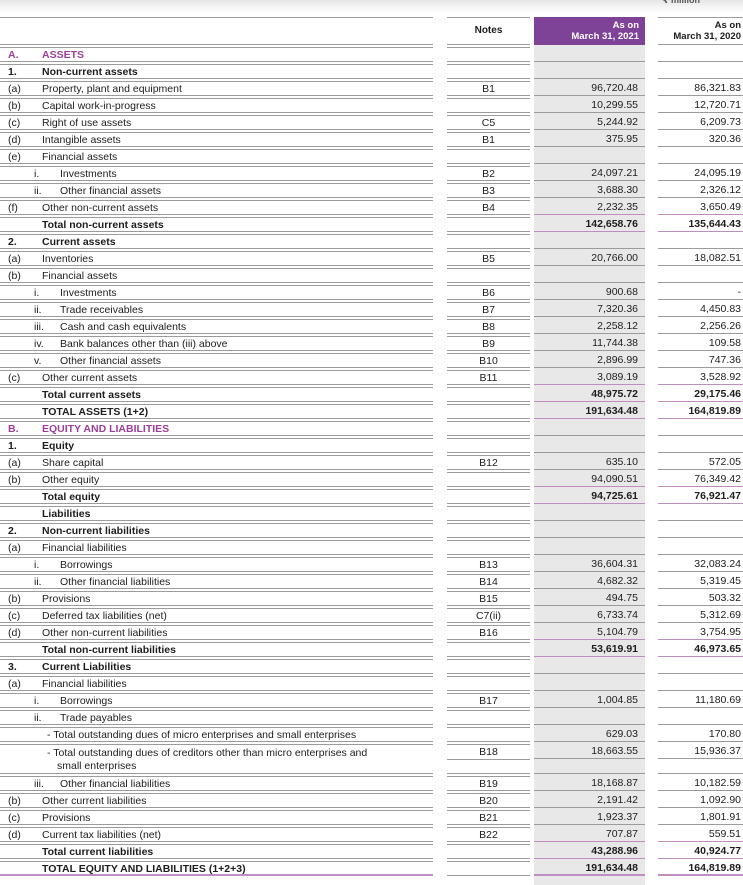 This screenshot has height=885, width=743. I want to click on row-prefix: (c), so click(14, 123).